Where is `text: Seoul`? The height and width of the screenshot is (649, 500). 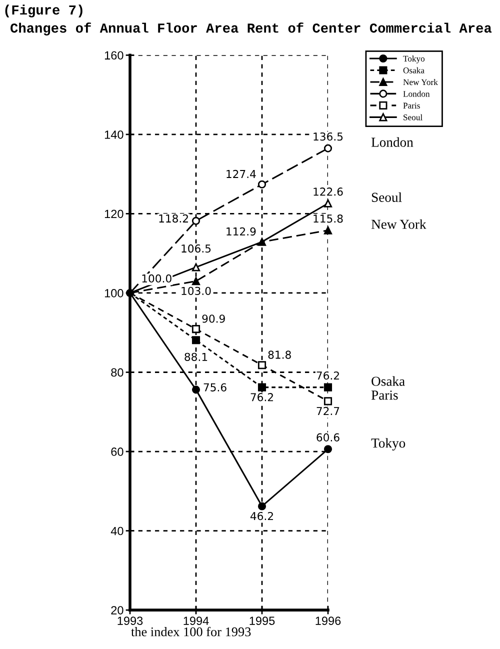
text: Seoul is located at coordinates (387, 197).